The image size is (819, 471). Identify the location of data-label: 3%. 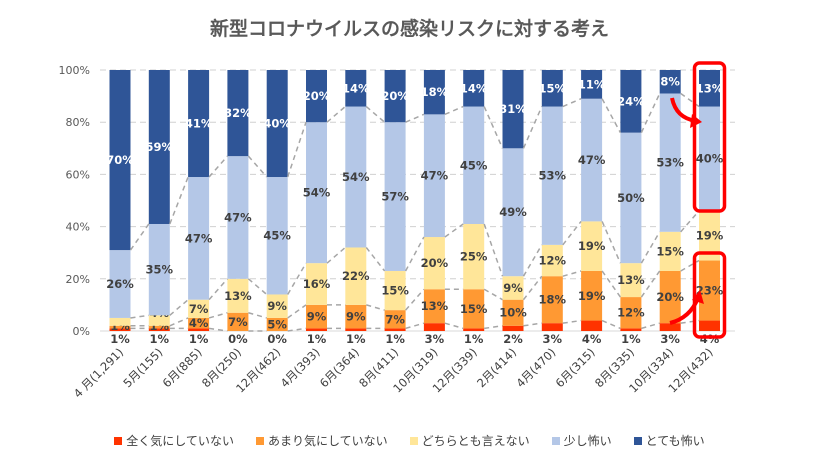
(553, 339).